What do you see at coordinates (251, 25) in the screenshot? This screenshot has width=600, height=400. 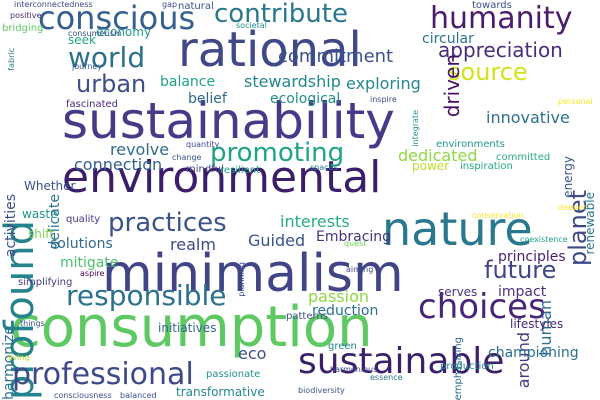 I see `cloud-word: societal` at bounding box center [251, 25].